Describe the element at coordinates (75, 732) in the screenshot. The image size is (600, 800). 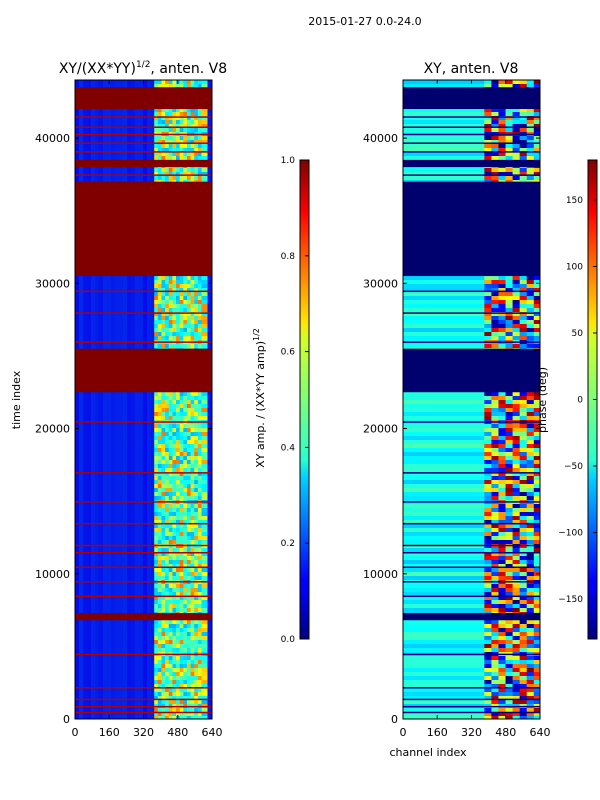
I see `x-tick-label: 0` at that location.